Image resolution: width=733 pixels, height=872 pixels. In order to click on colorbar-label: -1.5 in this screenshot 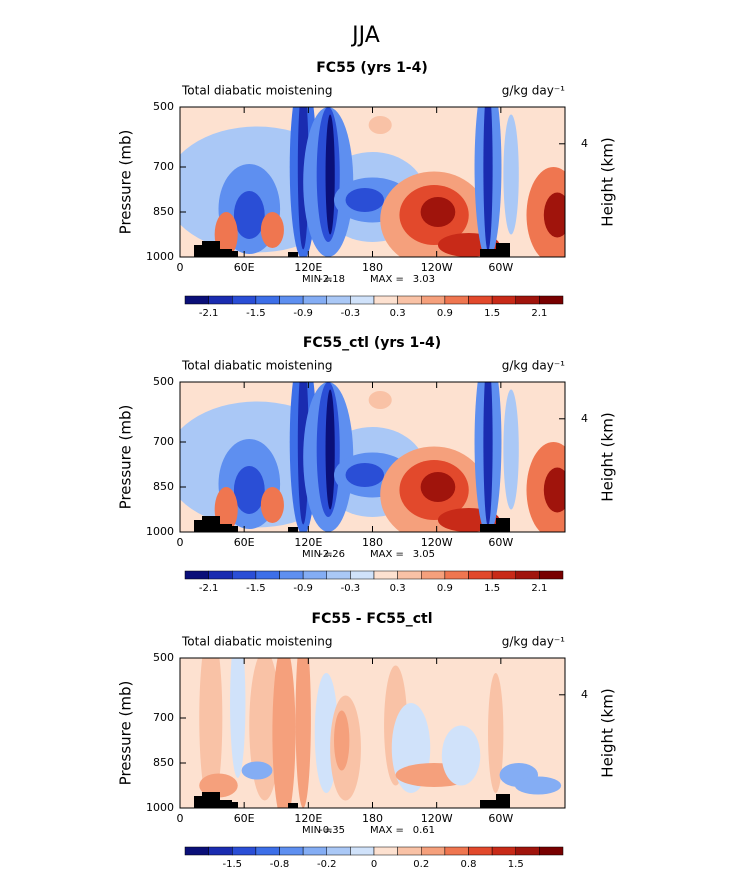, I will do `click(256, 588)`.